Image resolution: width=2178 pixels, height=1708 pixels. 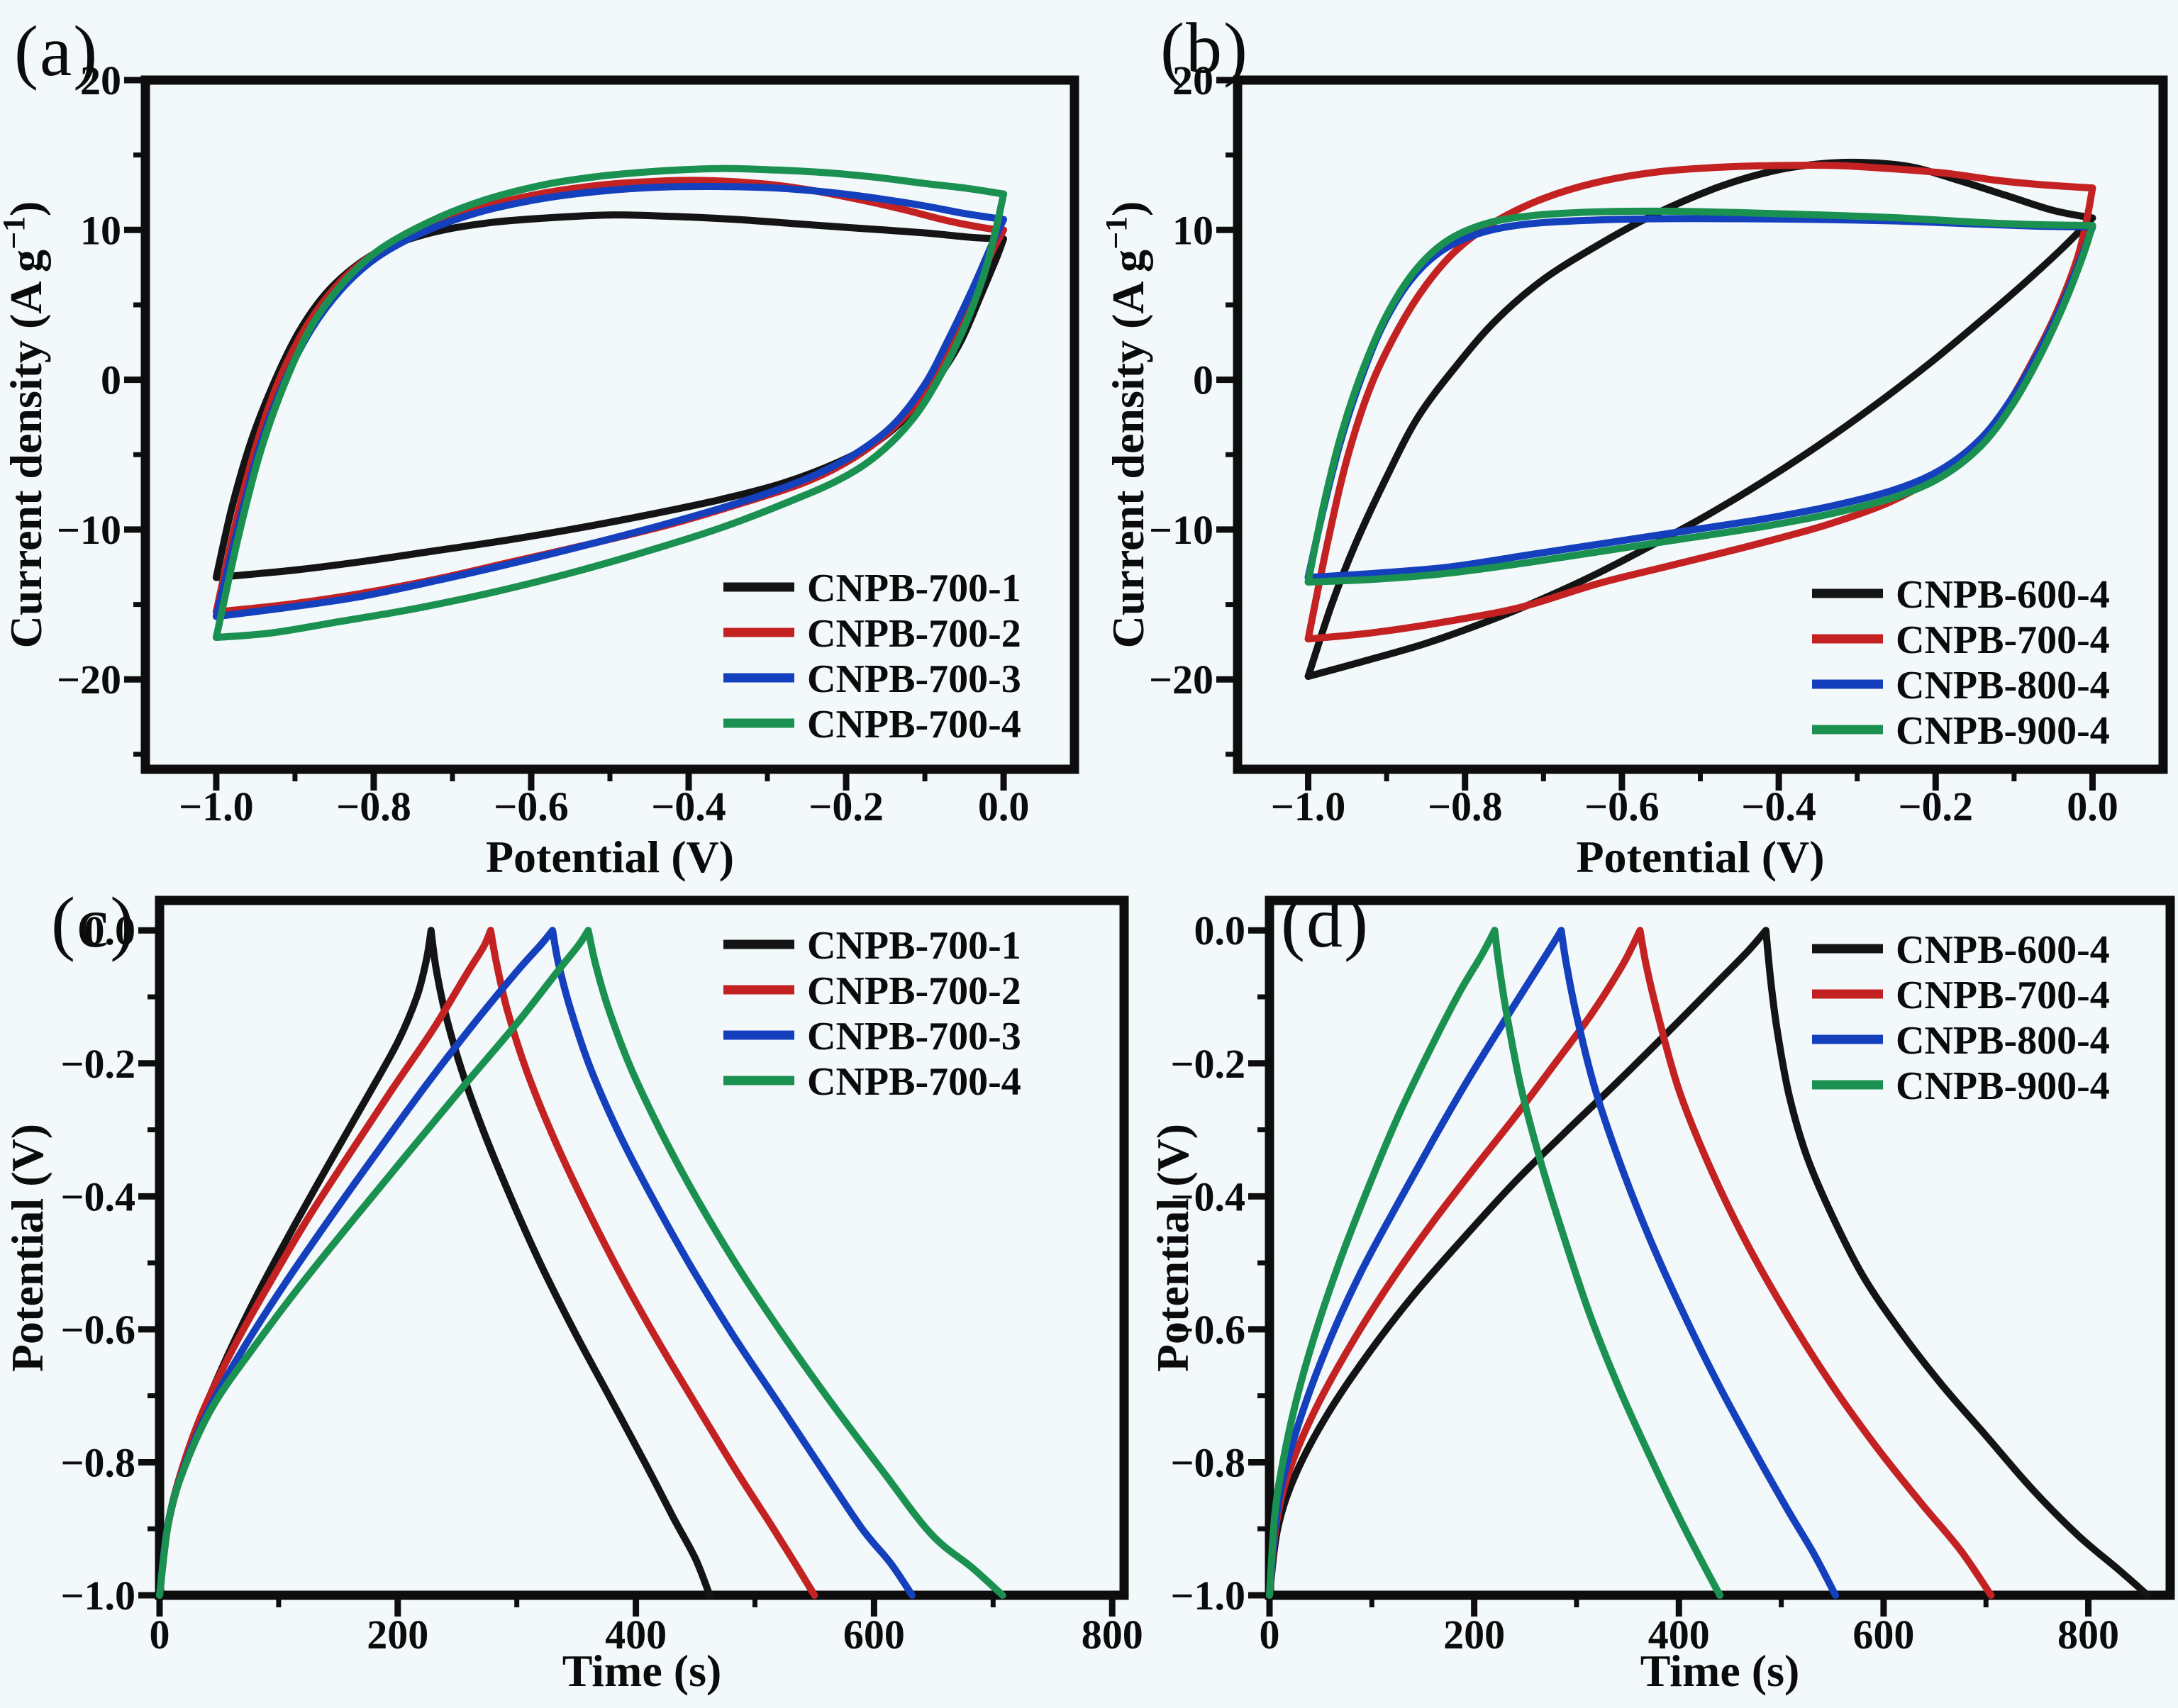 What do you see at coordinates (1325, 923) in the screenshot?
I see `panel-letter-d: (d)` at bounding box center [1325, 923].